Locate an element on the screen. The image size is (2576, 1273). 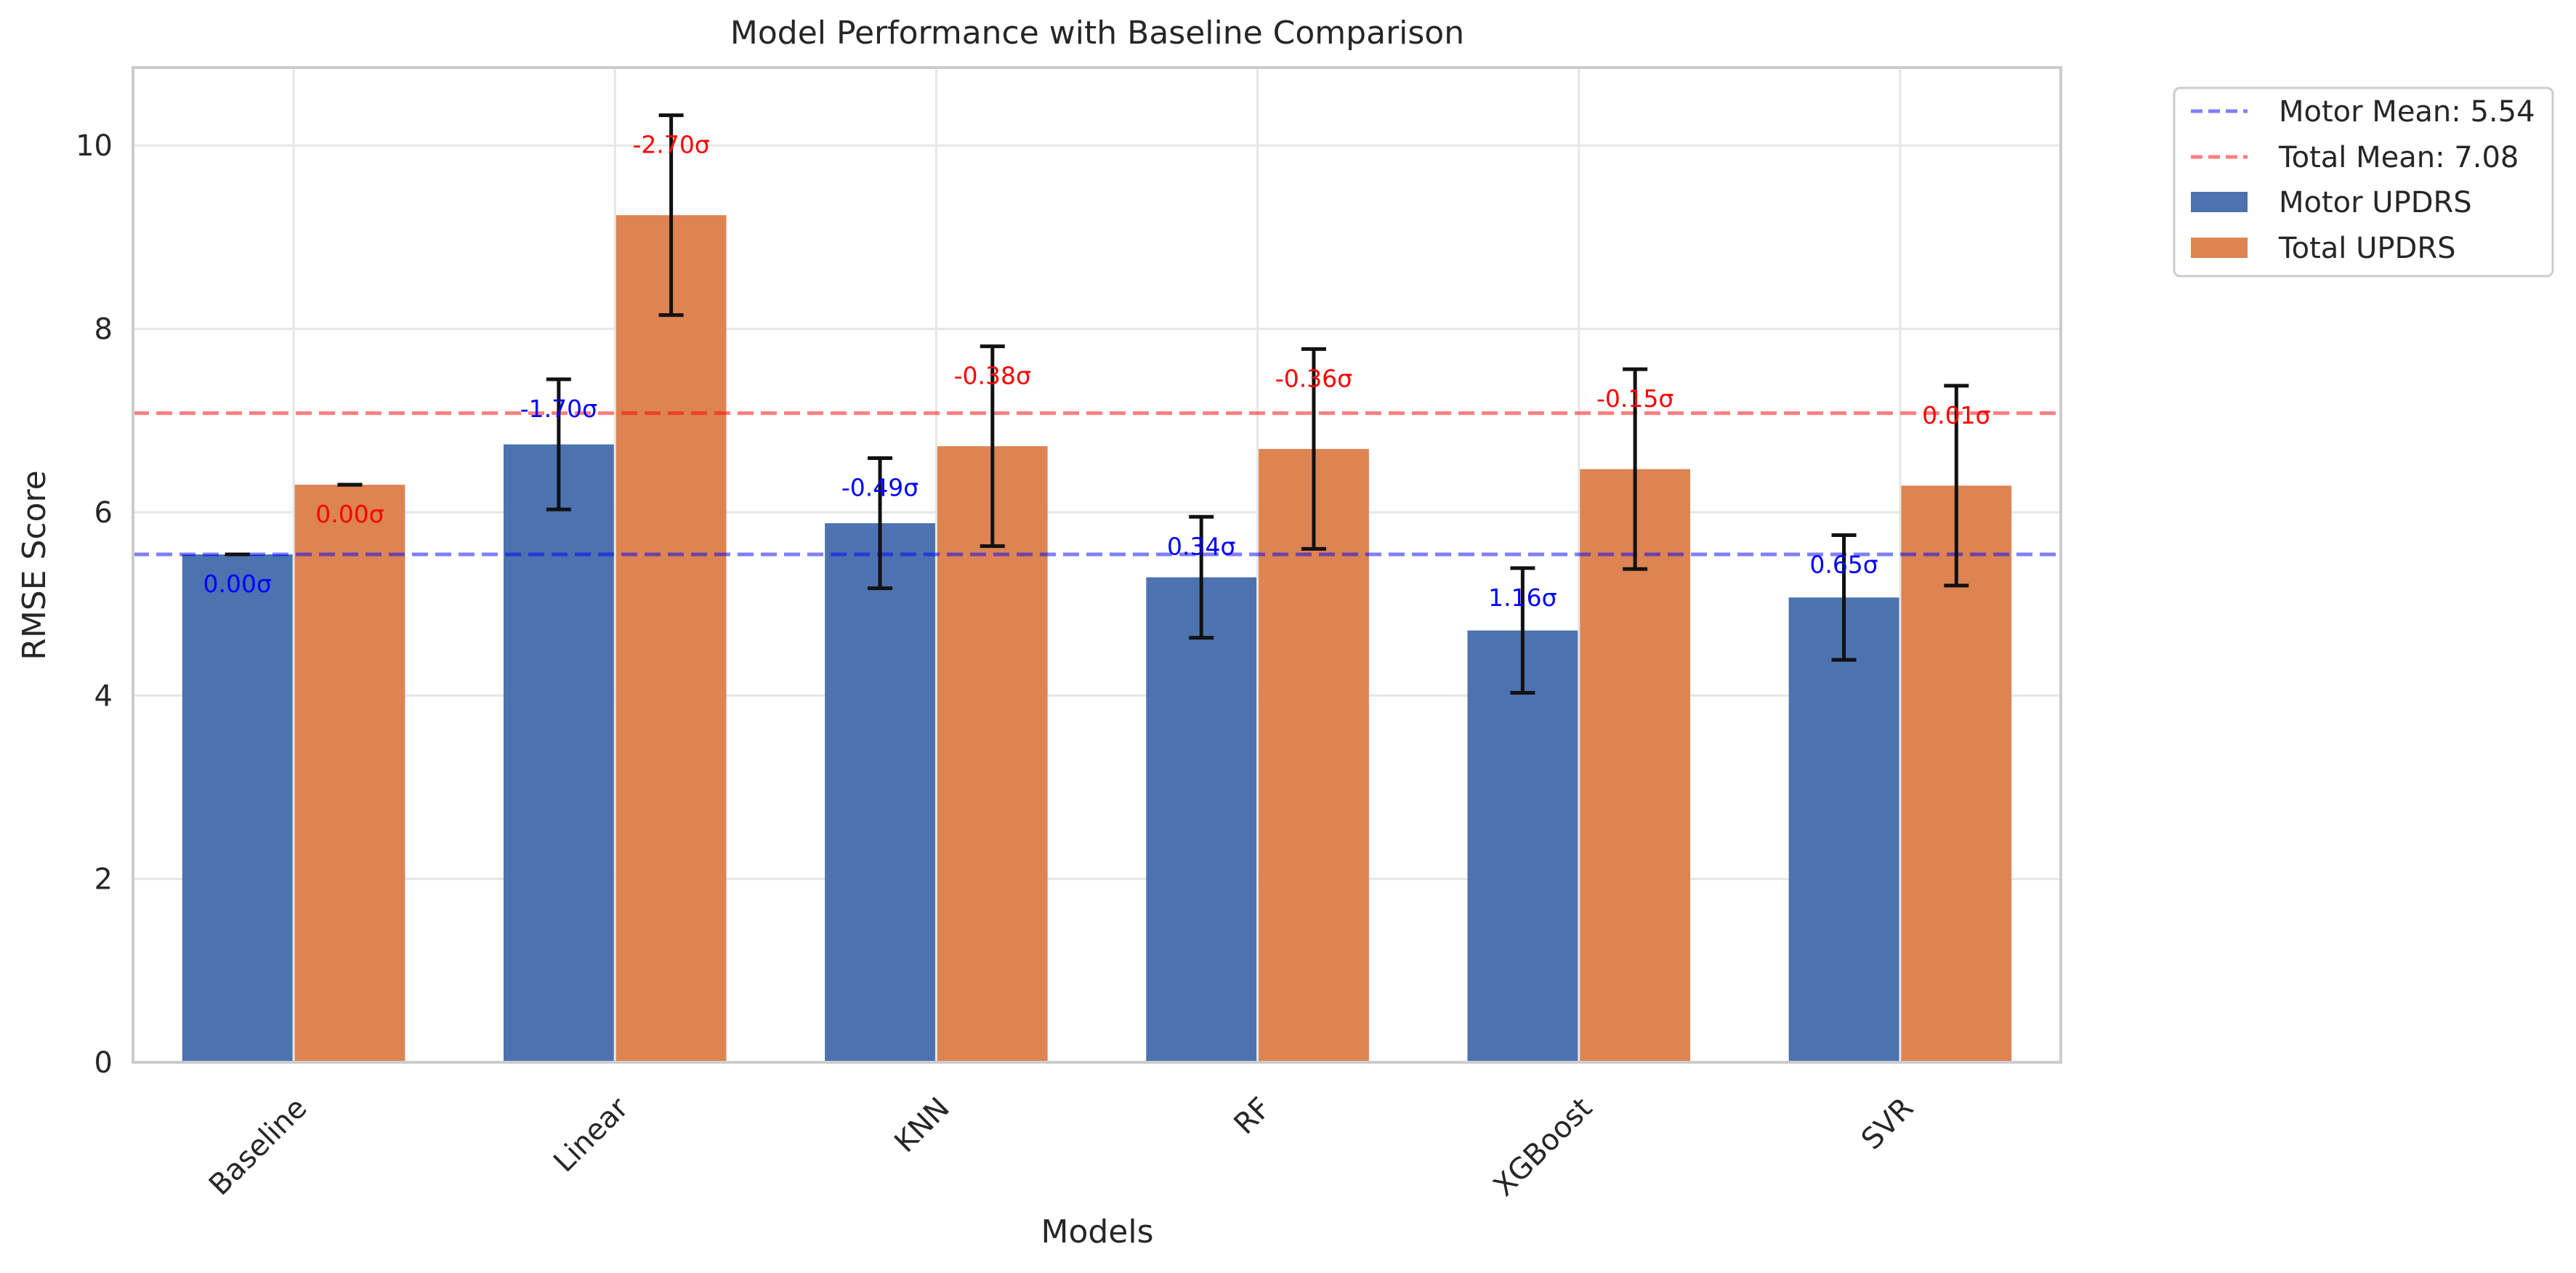
y-tick-label: 8 is located at coordinates (104, 330).